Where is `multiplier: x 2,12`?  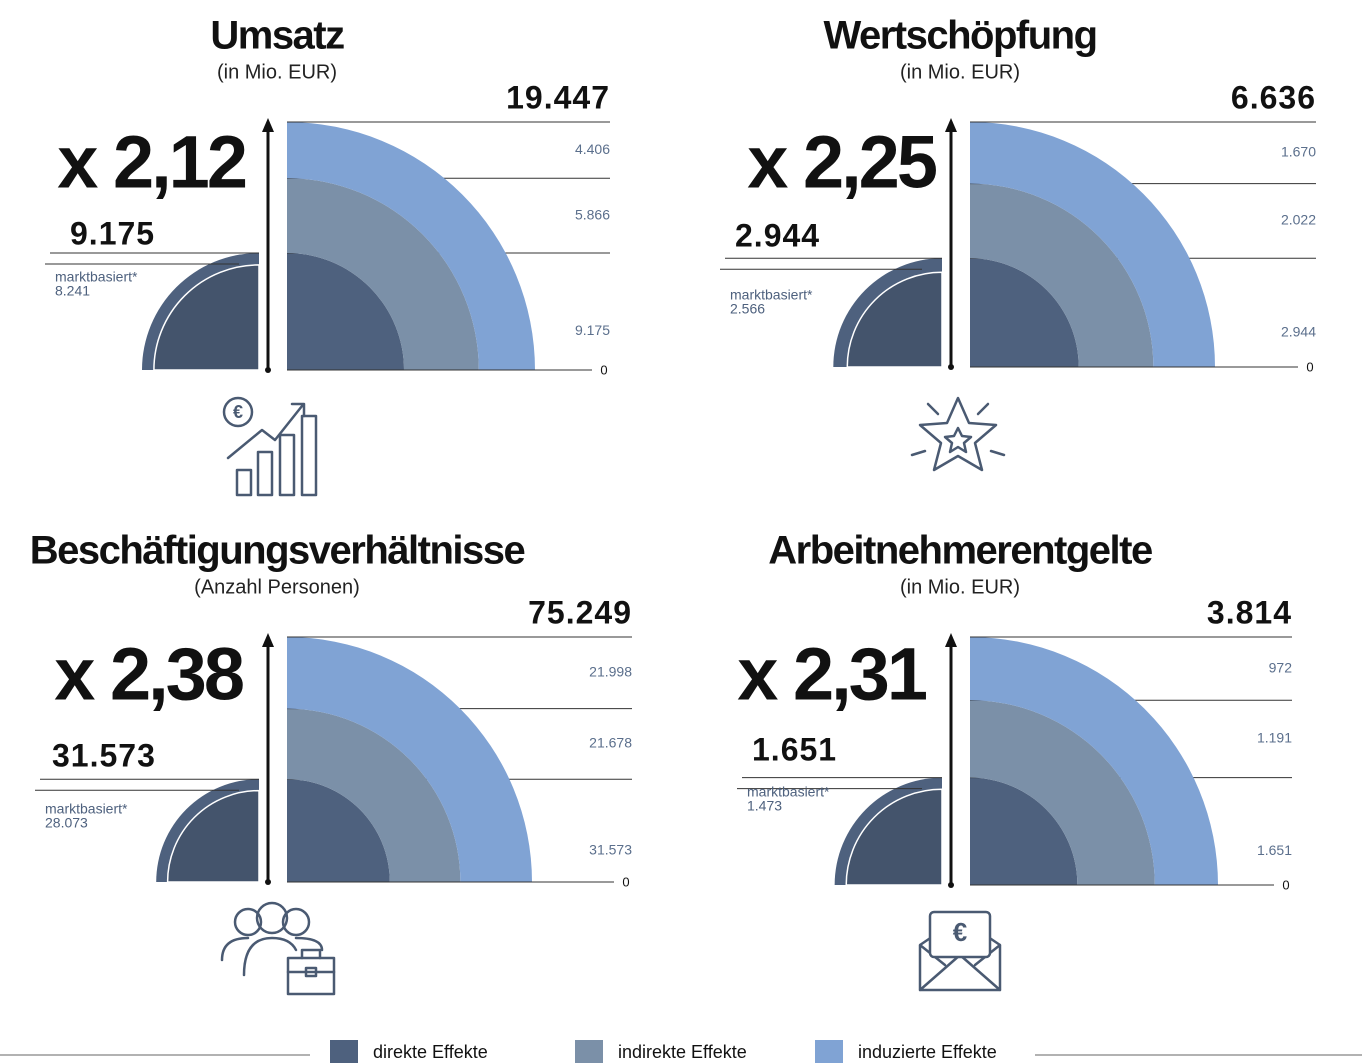
multiplier: x 2,12 is located at coordinates (151, 162).